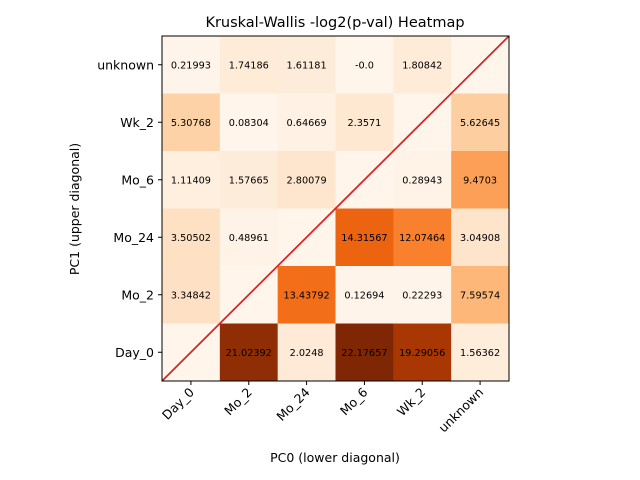 The height and width of the screenshot is (480, 640). I want to click on cell-value-label: 3.50502, so click(191, 238).